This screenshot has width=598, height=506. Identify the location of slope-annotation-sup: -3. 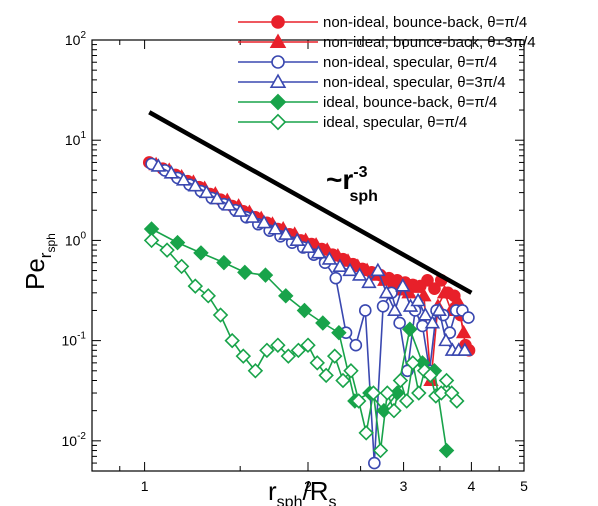
(360, 172).